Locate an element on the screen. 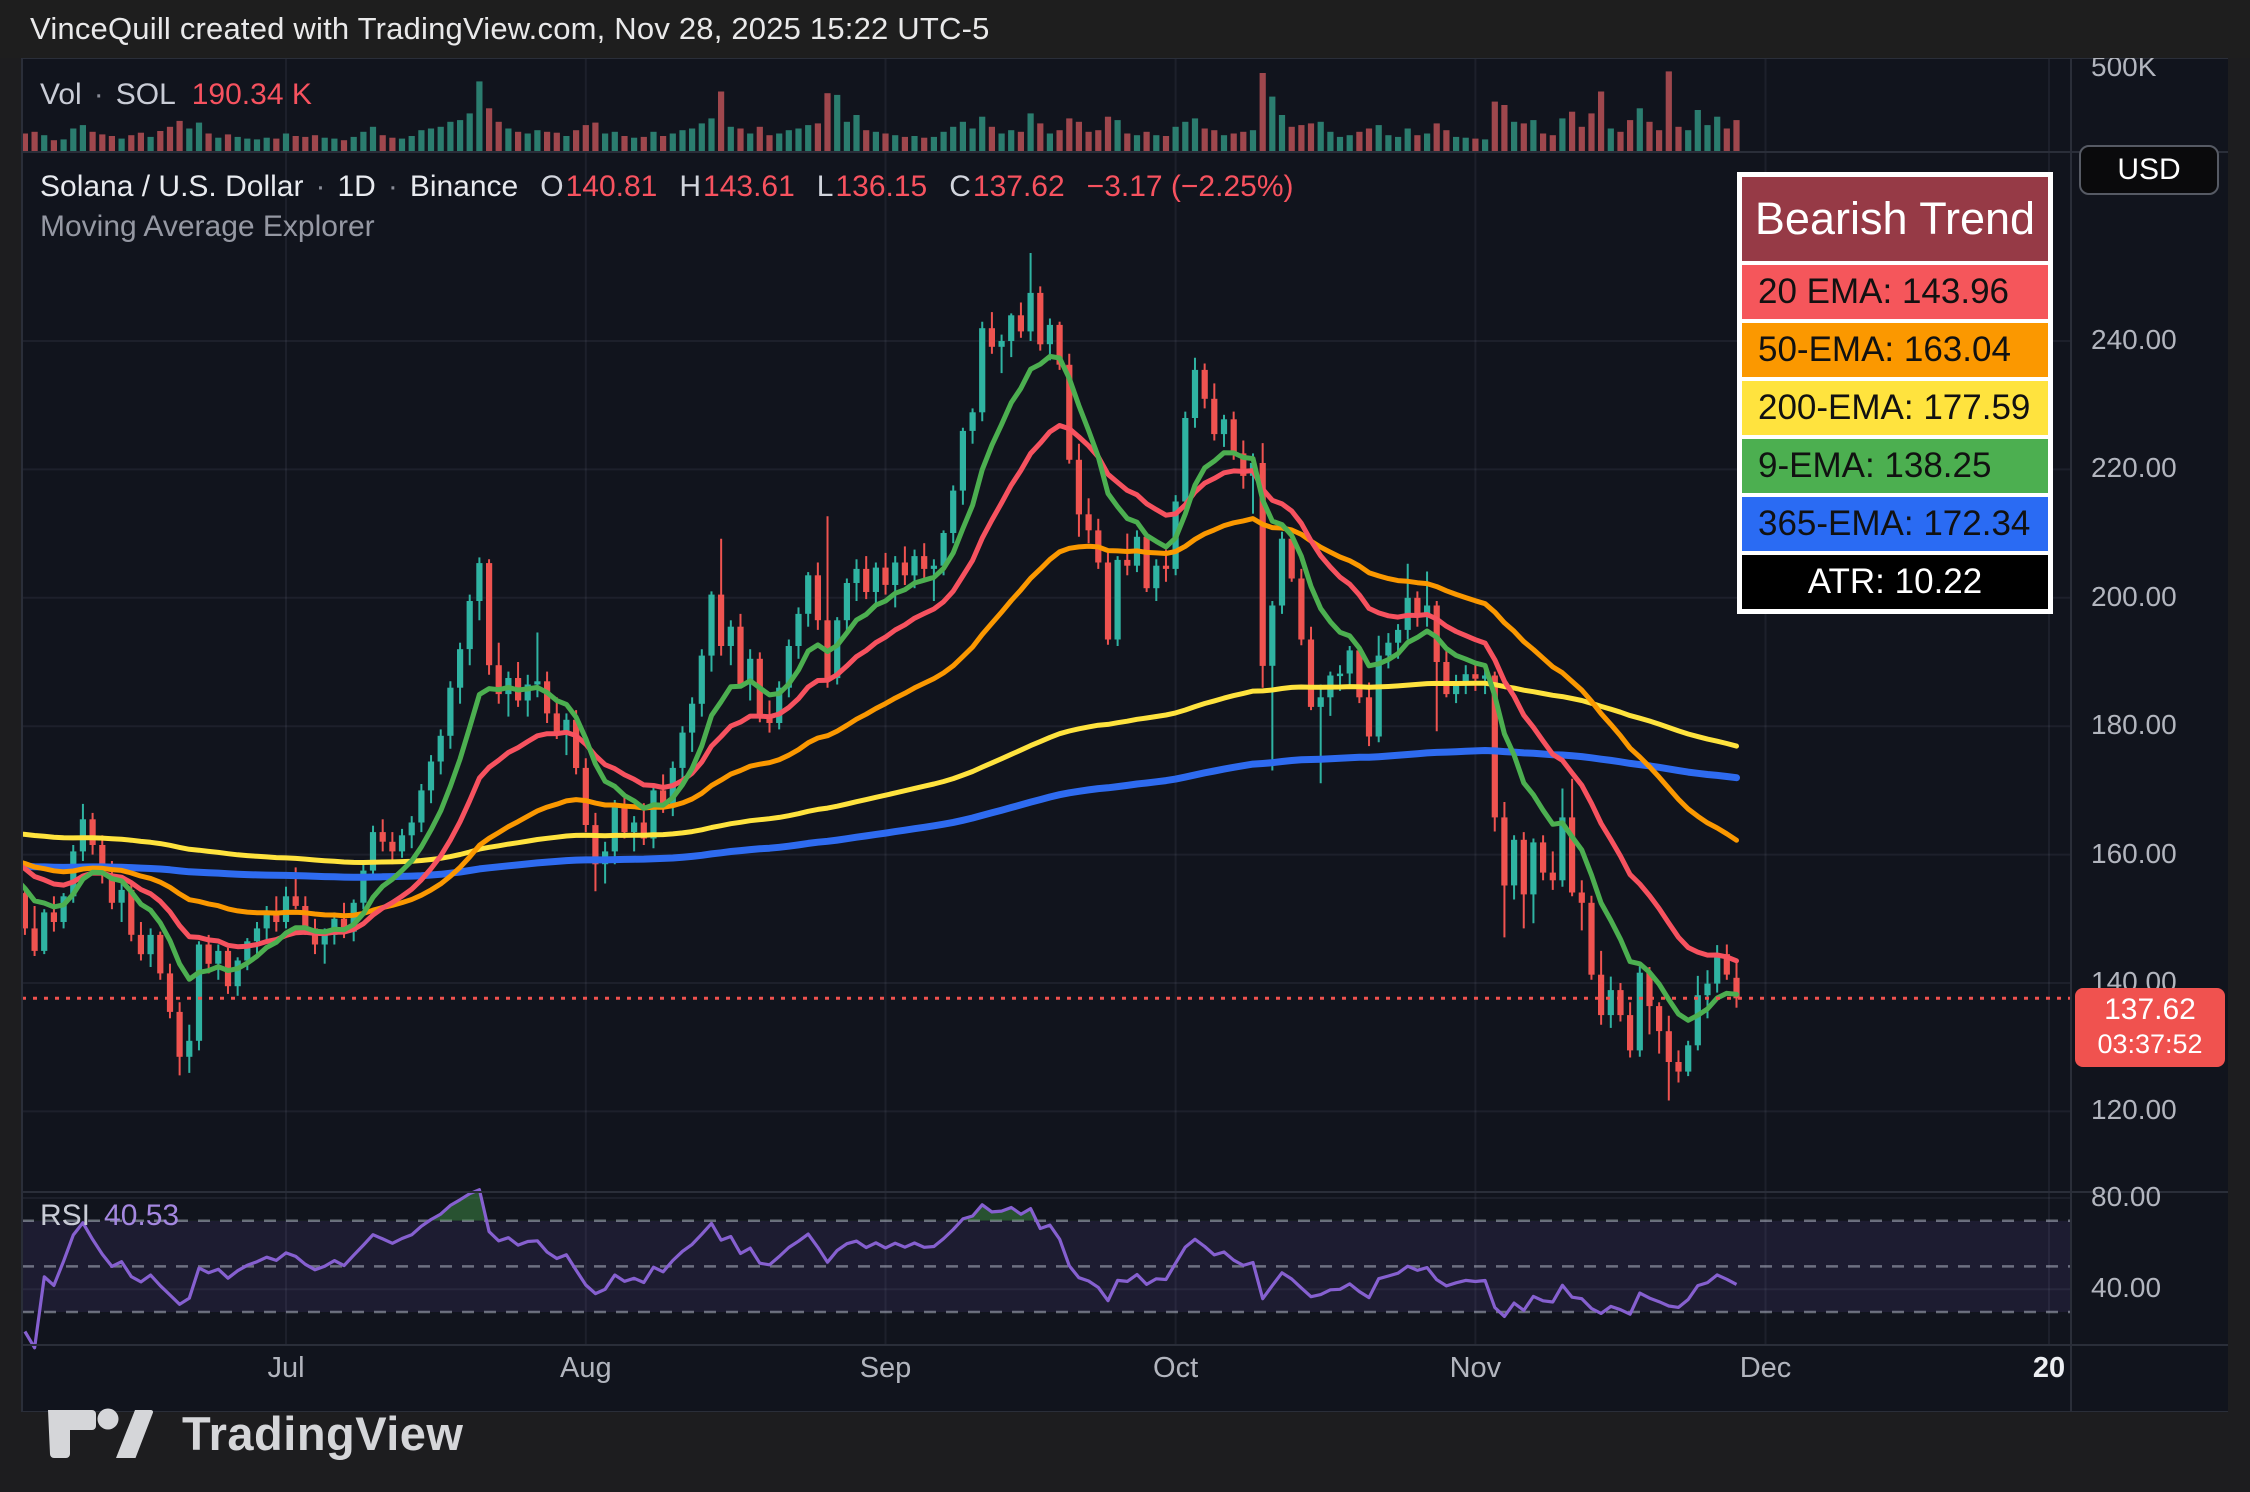  interval-label: 1D is located at coordinates (356, 186).